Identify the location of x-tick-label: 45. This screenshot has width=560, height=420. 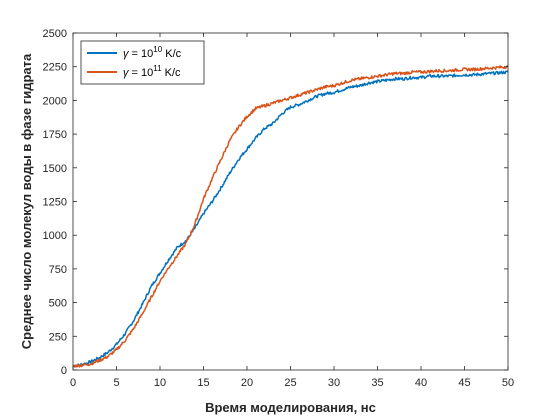
(464, 383).